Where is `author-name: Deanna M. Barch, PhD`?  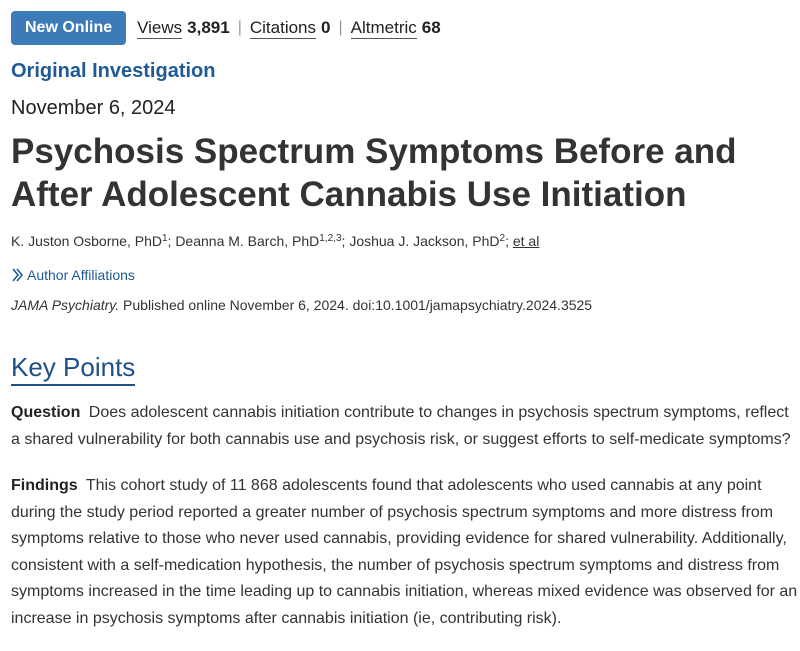 author-name: Deanna M. Barch, PhD is located at coordinates (247, 241).